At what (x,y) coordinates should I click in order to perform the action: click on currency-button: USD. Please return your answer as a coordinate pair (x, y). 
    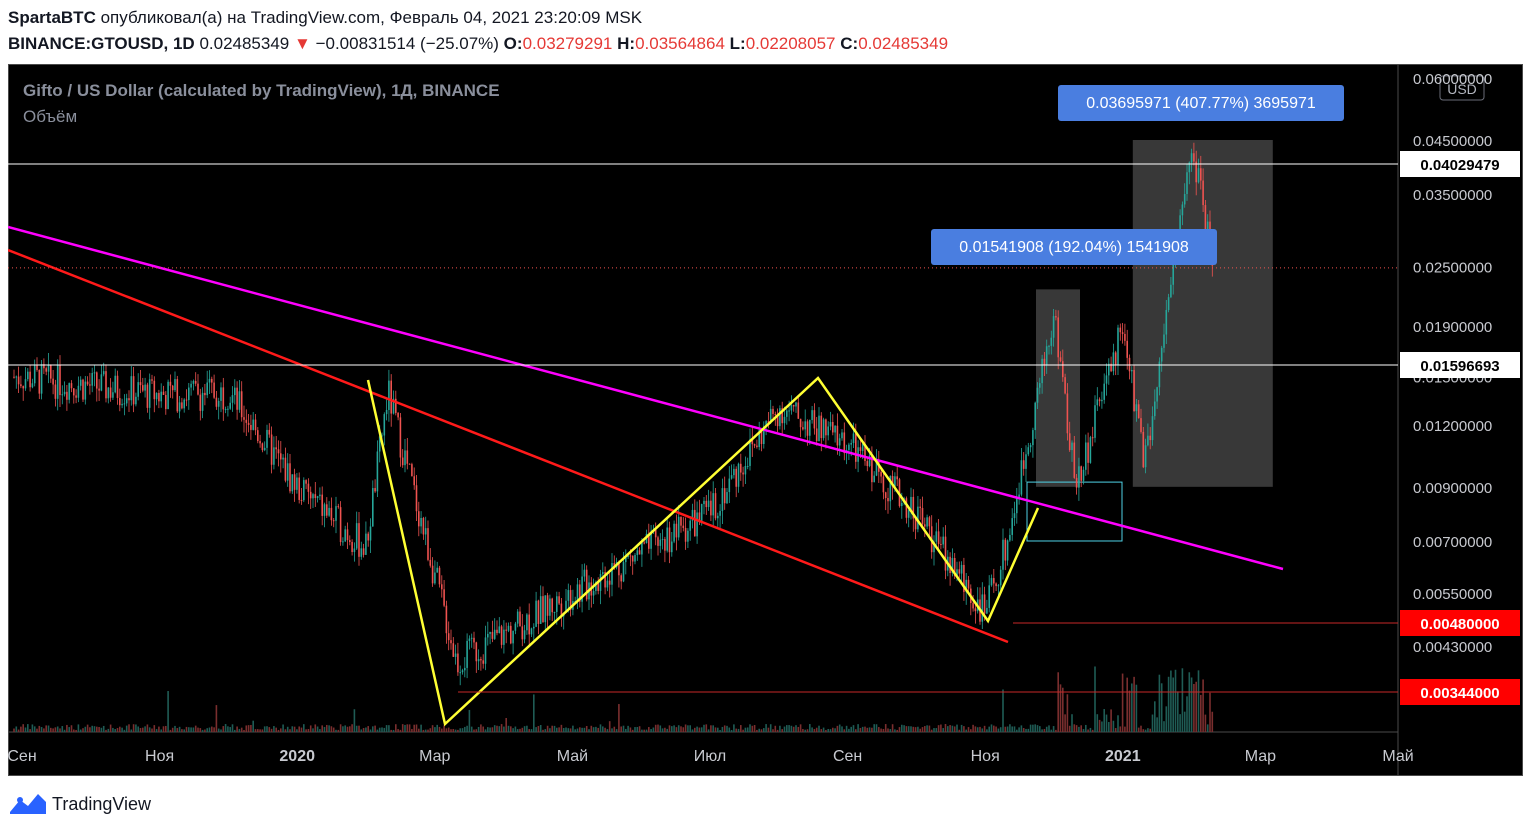
    Looking at the image, I should click on (1462, 88).